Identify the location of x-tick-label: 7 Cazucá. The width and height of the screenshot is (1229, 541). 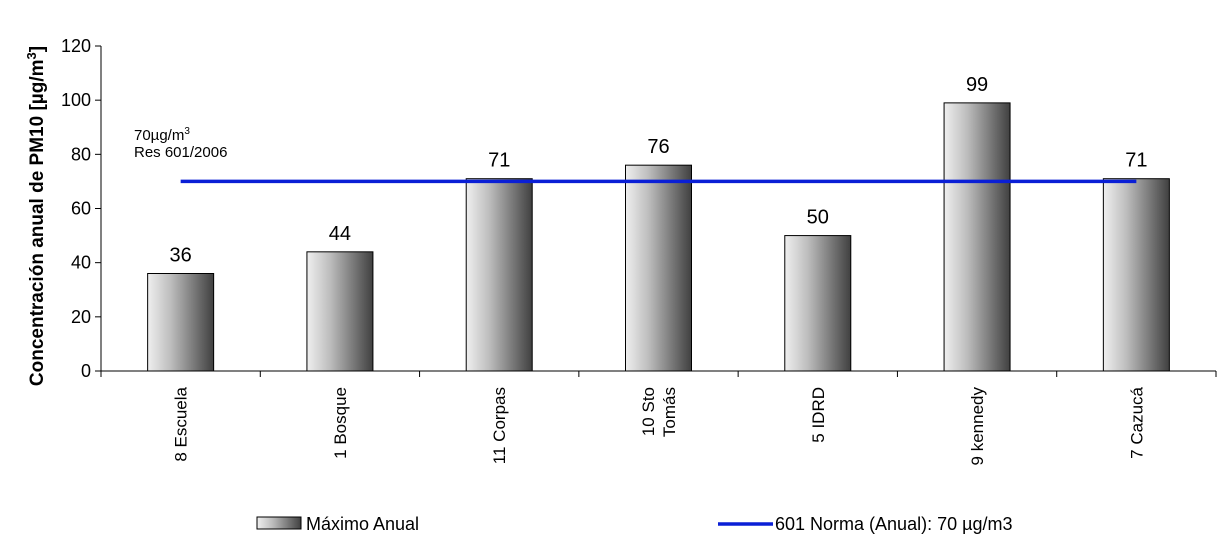
(1136, 422).